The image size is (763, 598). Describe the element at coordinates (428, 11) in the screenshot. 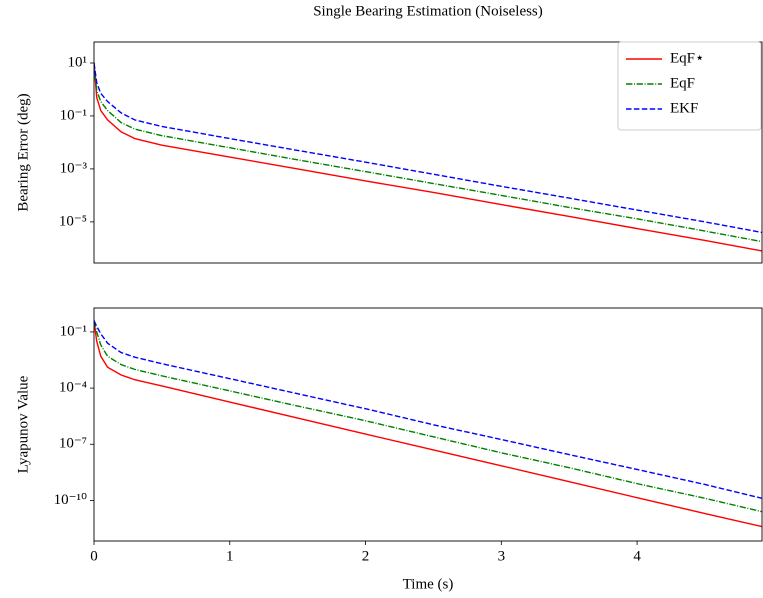

I see `chart-title: Single Bearing Estimation (Noiseless)` at that location.